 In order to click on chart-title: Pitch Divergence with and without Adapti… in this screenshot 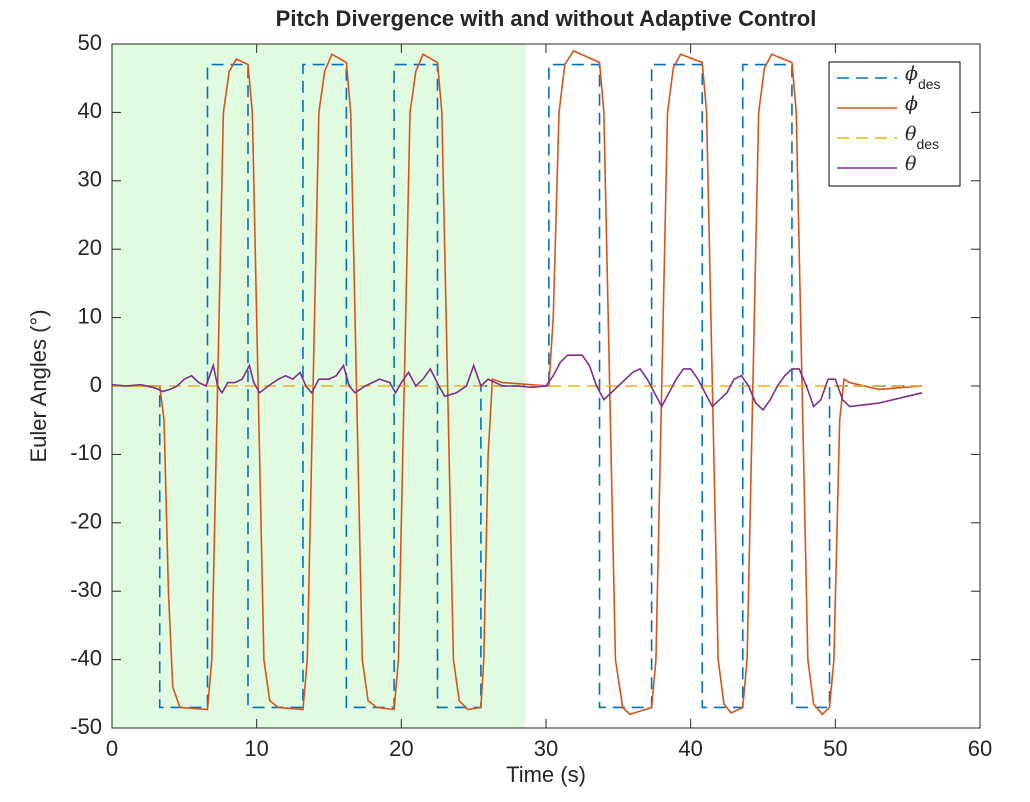, I will do `click(546, 18)`.